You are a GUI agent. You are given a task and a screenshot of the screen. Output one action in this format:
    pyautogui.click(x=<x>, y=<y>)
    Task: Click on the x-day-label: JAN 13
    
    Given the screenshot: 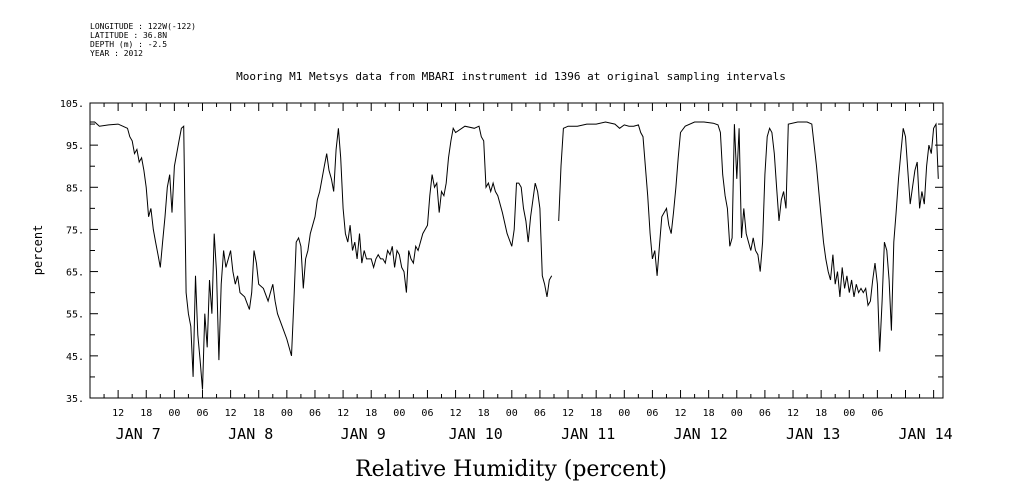 What is the action you would take?
    pyautogui.click(x=813, y=434)
    